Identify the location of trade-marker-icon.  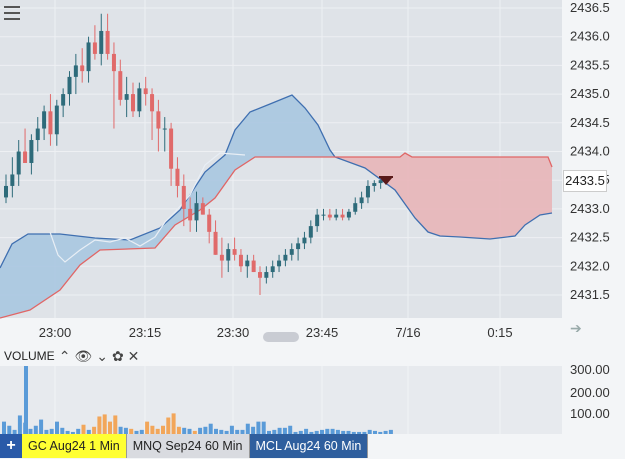
(386, 181).